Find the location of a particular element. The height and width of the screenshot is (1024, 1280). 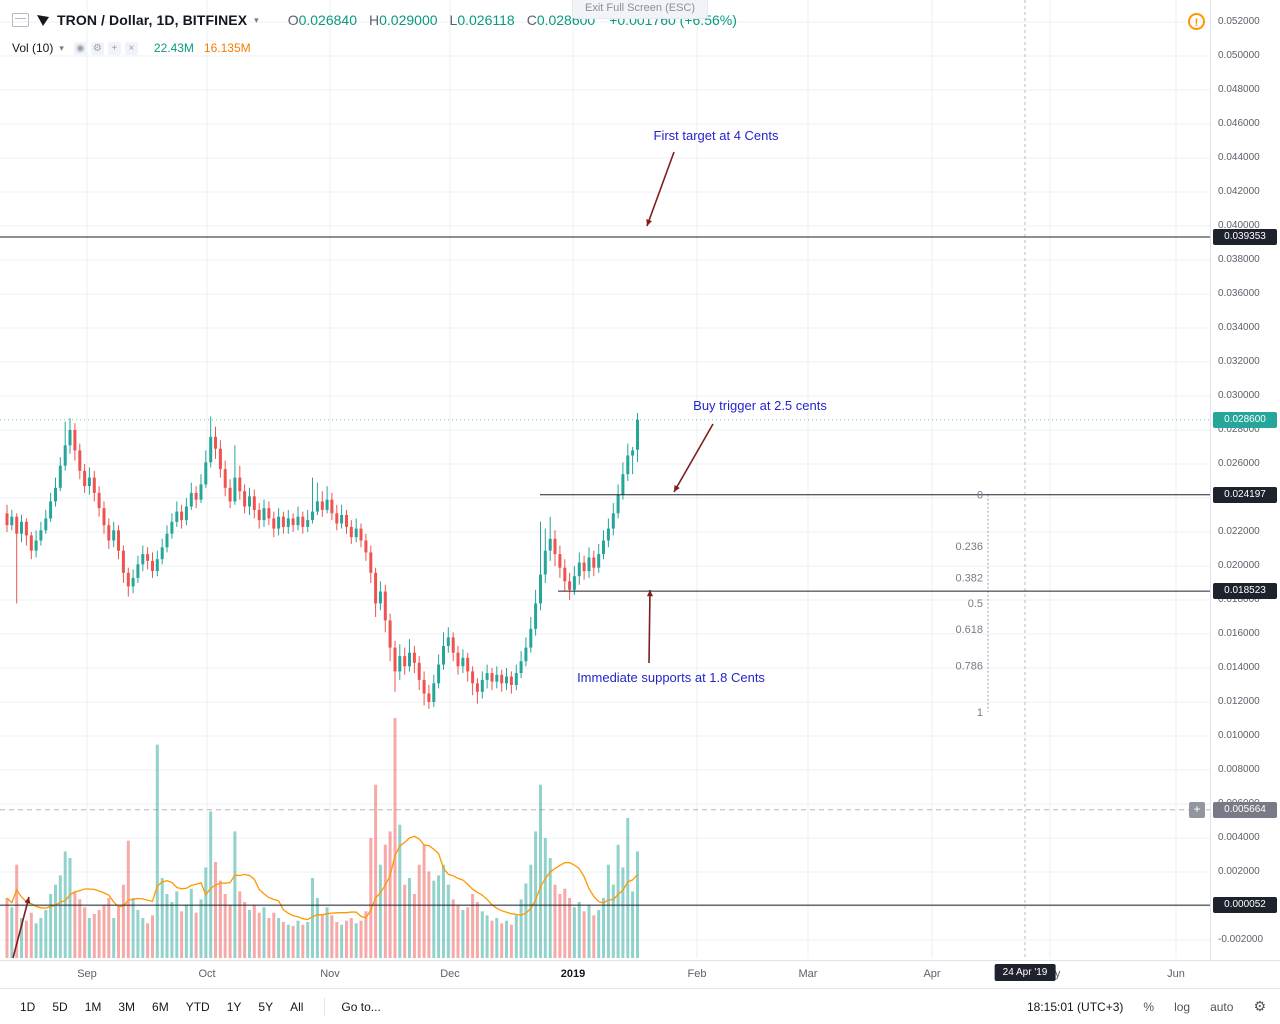

clock-timezone-button: 18:15:01 (UTC+3) is located at coordinates (1075, 1006).